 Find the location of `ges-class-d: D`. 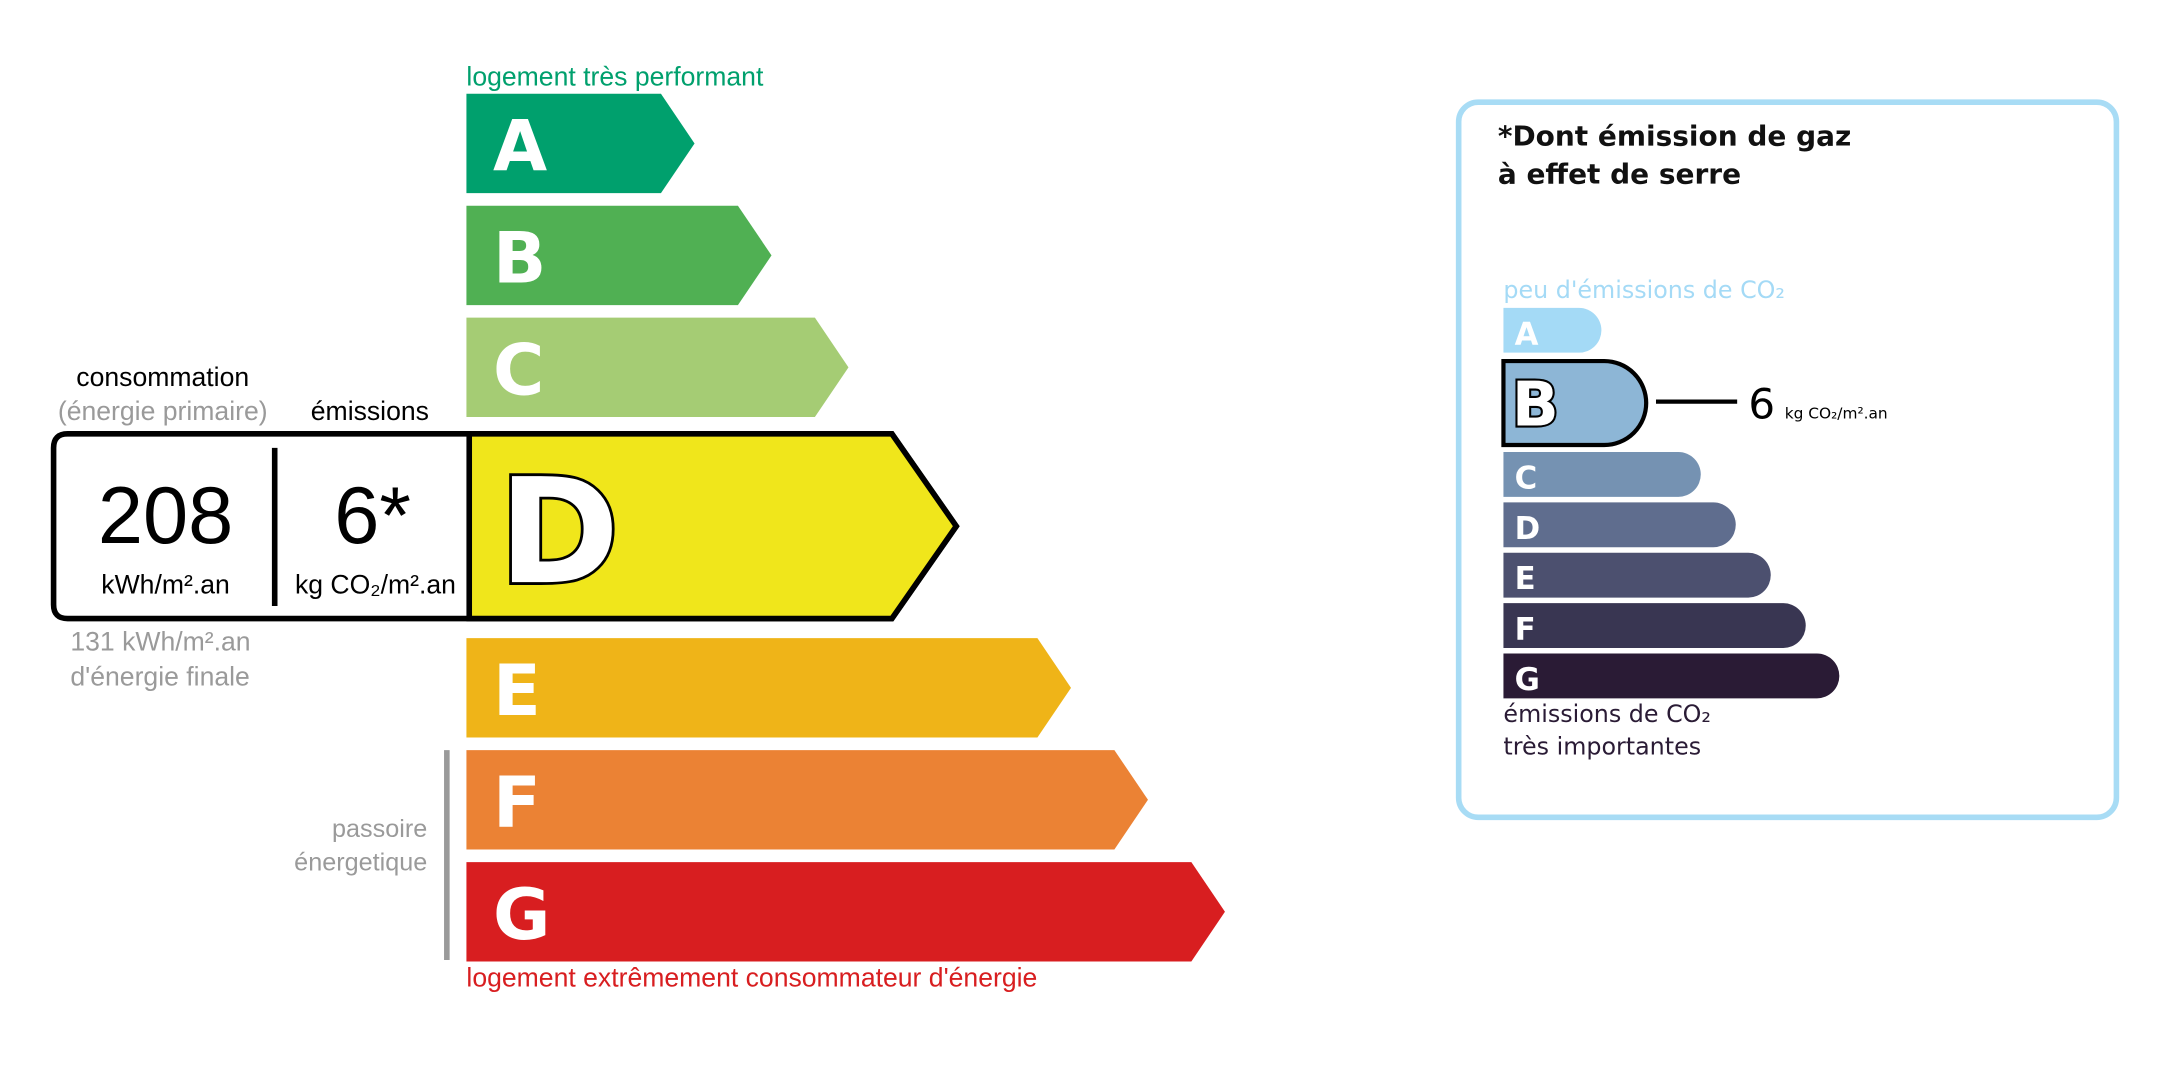

ges-class-d: D is located at coordinates (1619, 525).